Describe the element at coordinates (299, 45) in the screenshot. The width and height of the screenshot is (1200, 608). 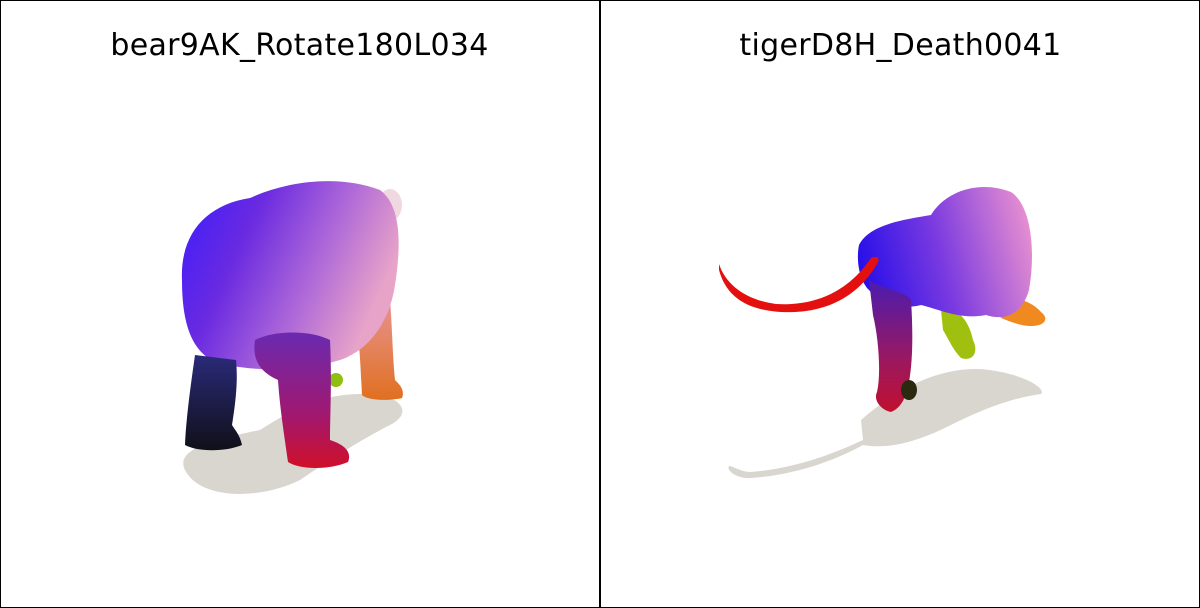
I see `panel-title-bear: bear9AK_Rotate180L034` at that location.